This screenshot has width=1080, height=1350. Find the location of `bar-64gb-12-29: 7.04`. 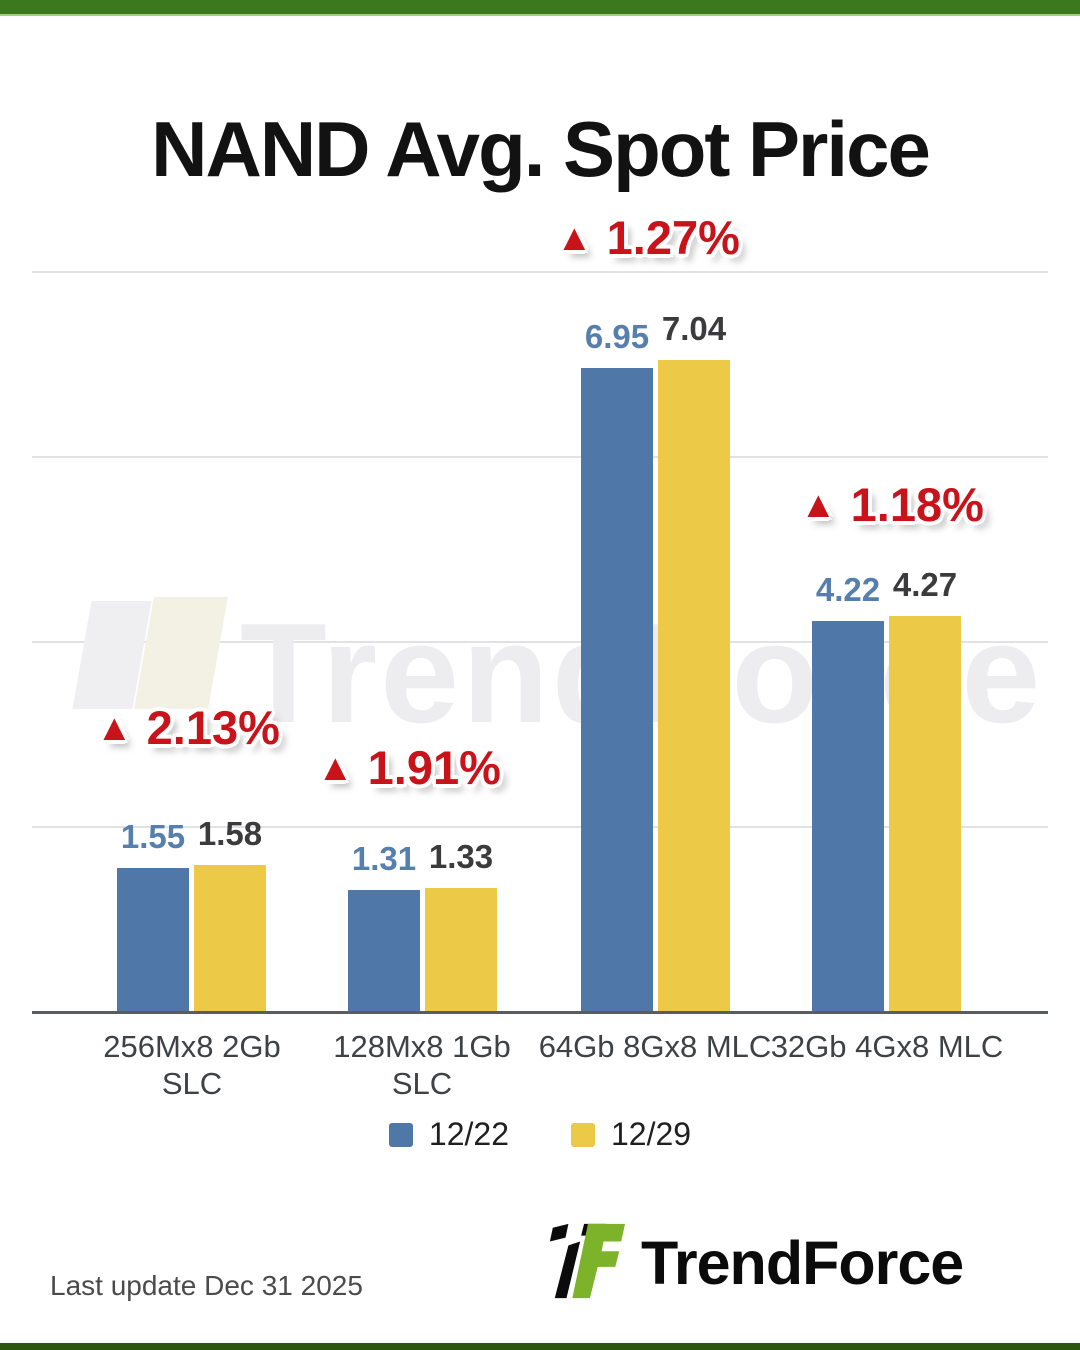

bar-64gb-12-29: 7.04 is located at coordinates (694, 660).